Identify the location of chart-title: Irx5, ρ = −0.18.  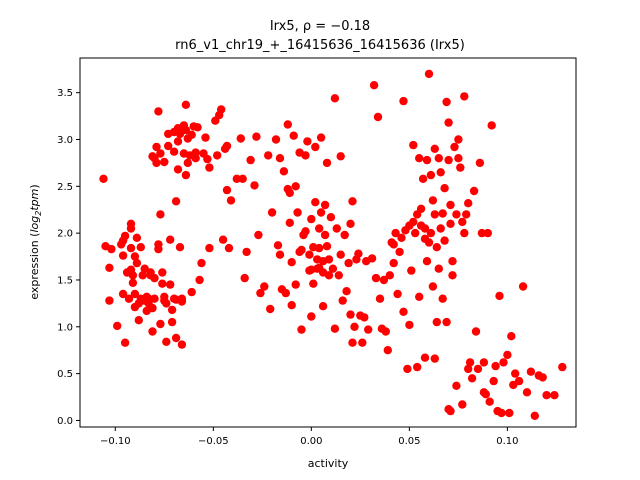
(320, 26).